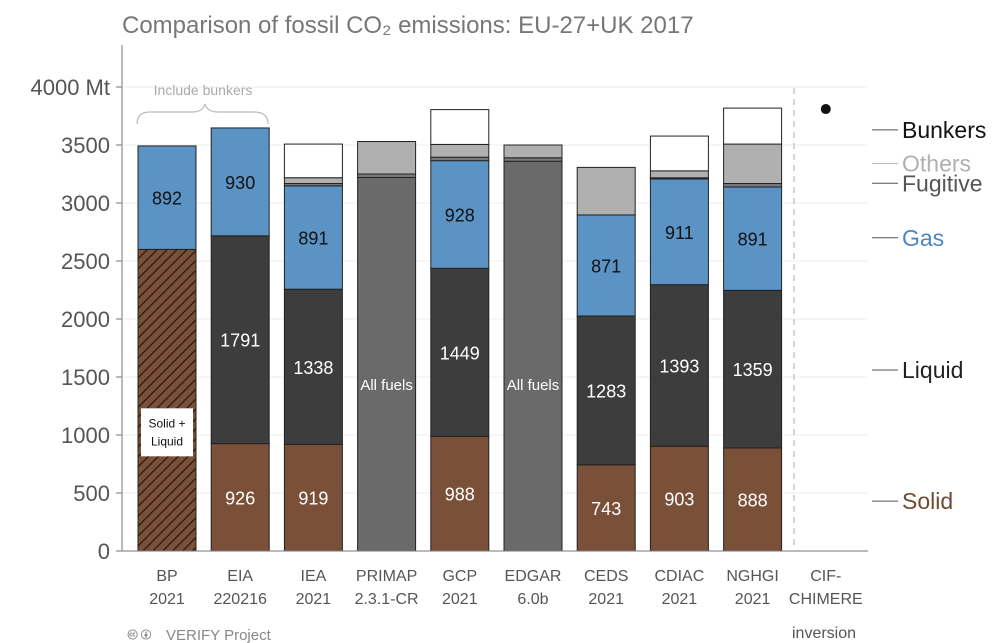 This screenshot has width=1000, height=643. What do you see at coordinates (167, 441) in the screenshot?
I see `solid-liquid-label: Liquid` at bounding box center [167, 441].